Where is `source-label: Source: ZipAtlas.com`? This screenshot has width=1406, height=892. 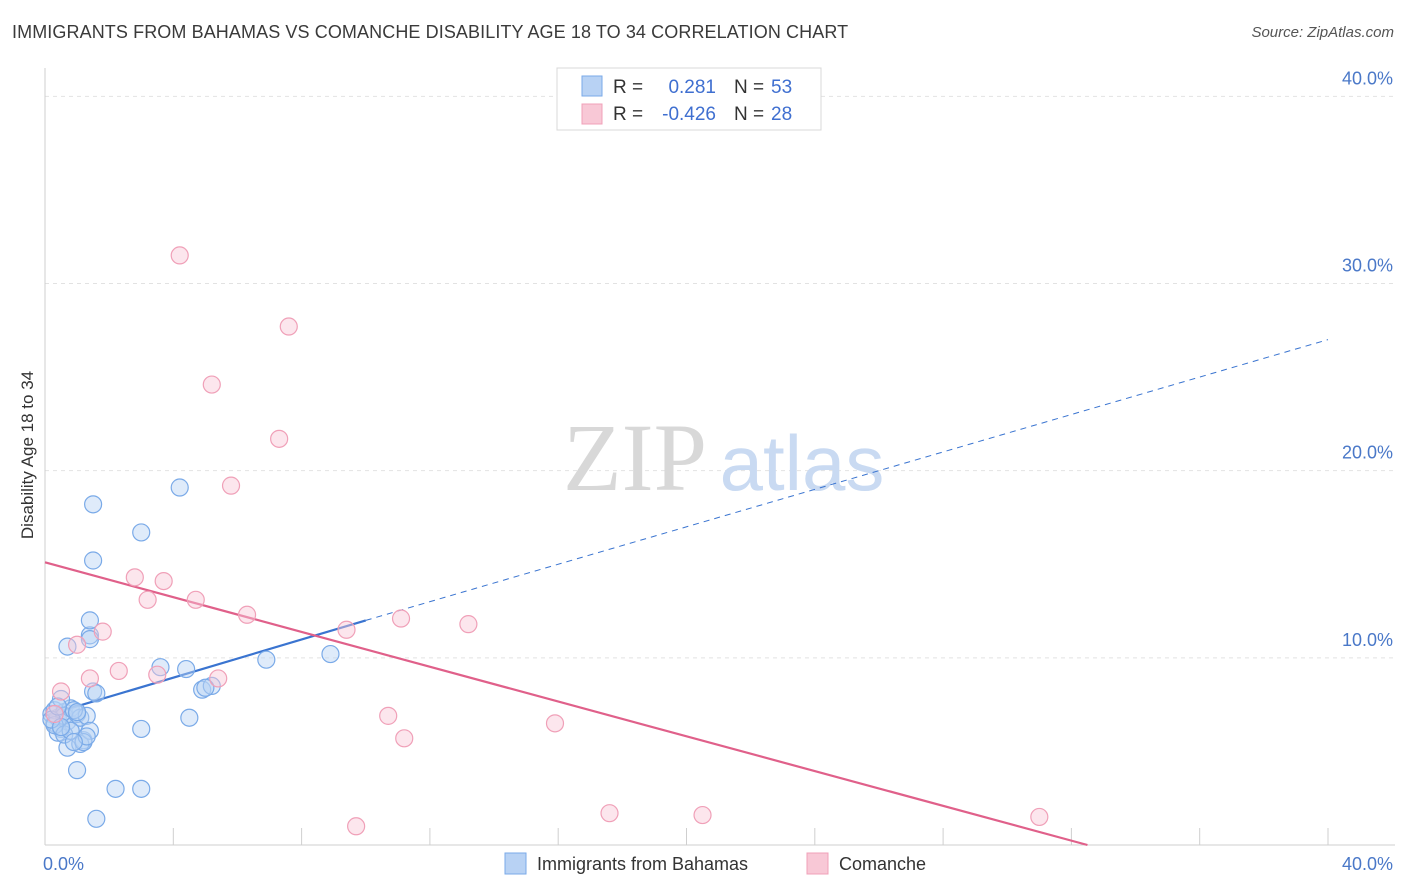 source-label: Source: ZipAtlas.com is located at coordinates (1322, 32).